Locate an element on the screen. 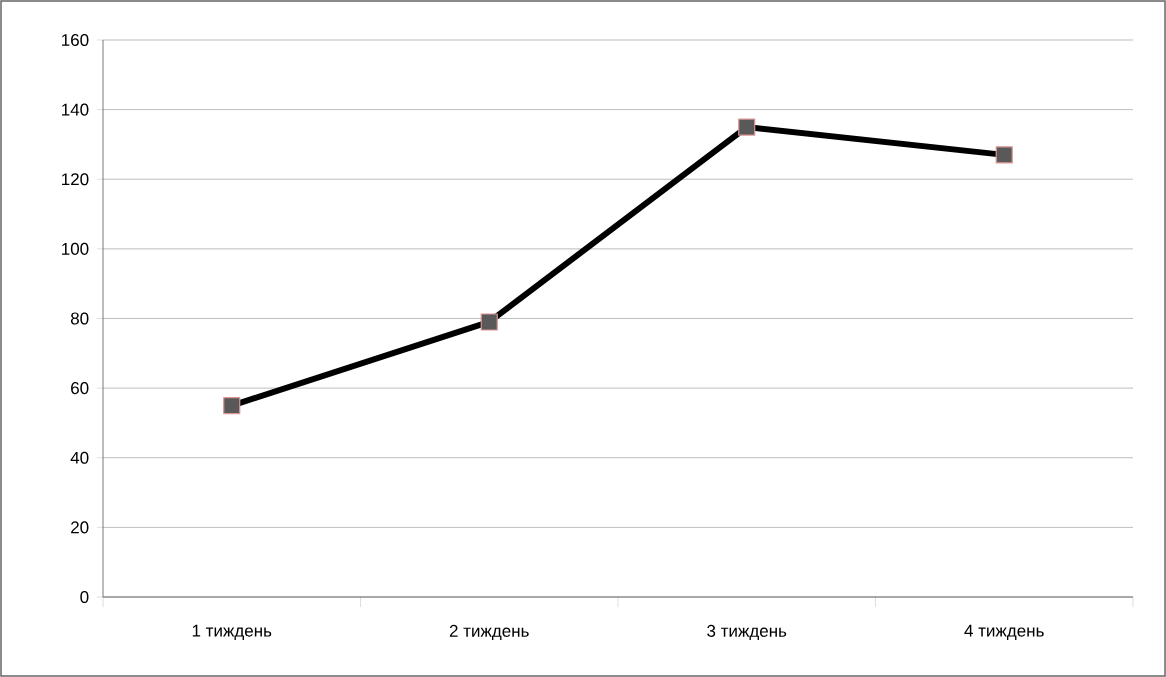 The width and height of the screenshot is (1166, 677). y-tick-label: 40 is located at coordinates (79, 457).